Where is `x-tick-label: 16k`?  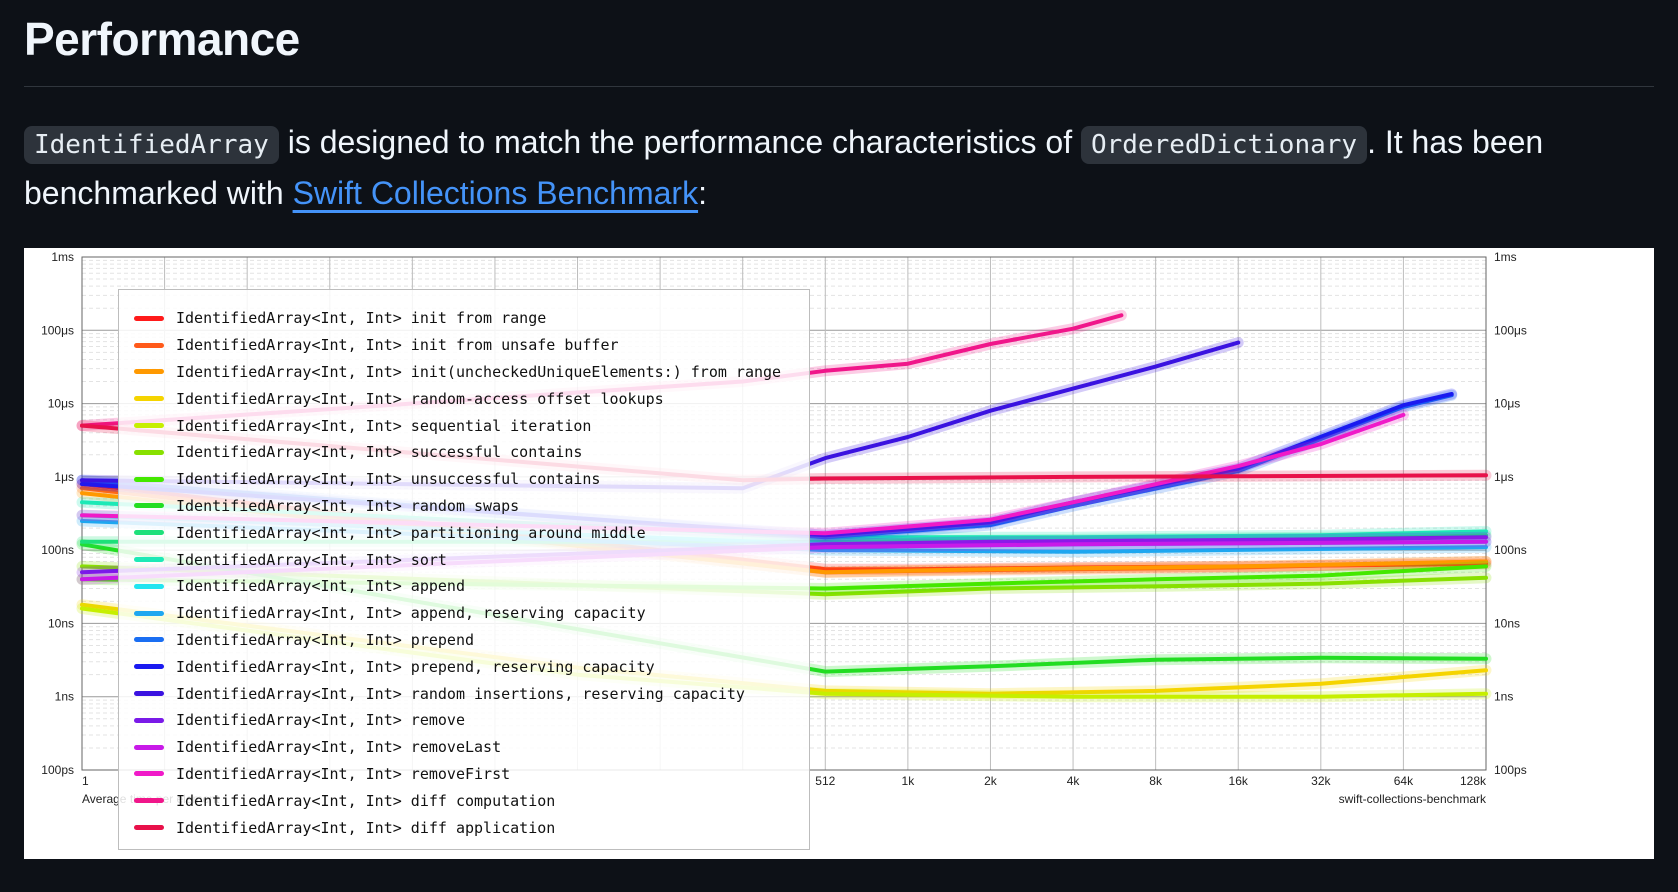 x-tick-label: 16k is located at coordinates (1239, 781).